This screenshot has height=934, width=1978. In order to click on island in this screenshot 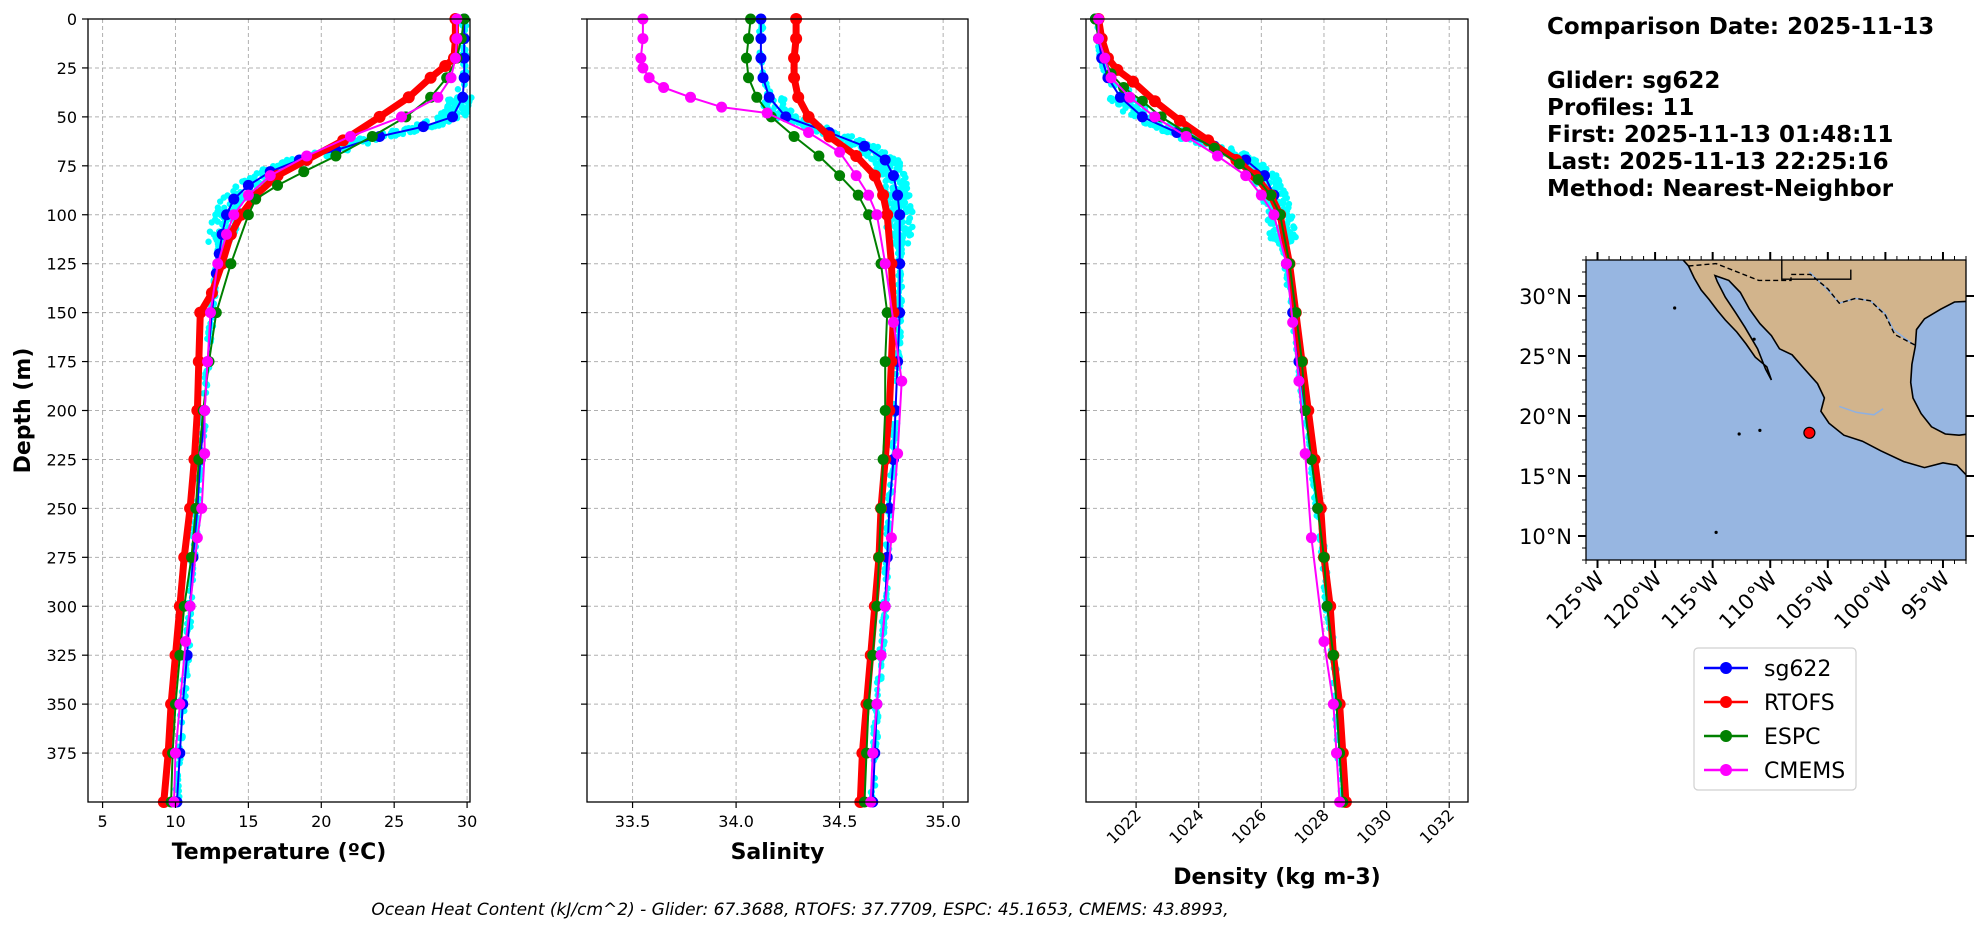, I will do `click(1675, 308)`.